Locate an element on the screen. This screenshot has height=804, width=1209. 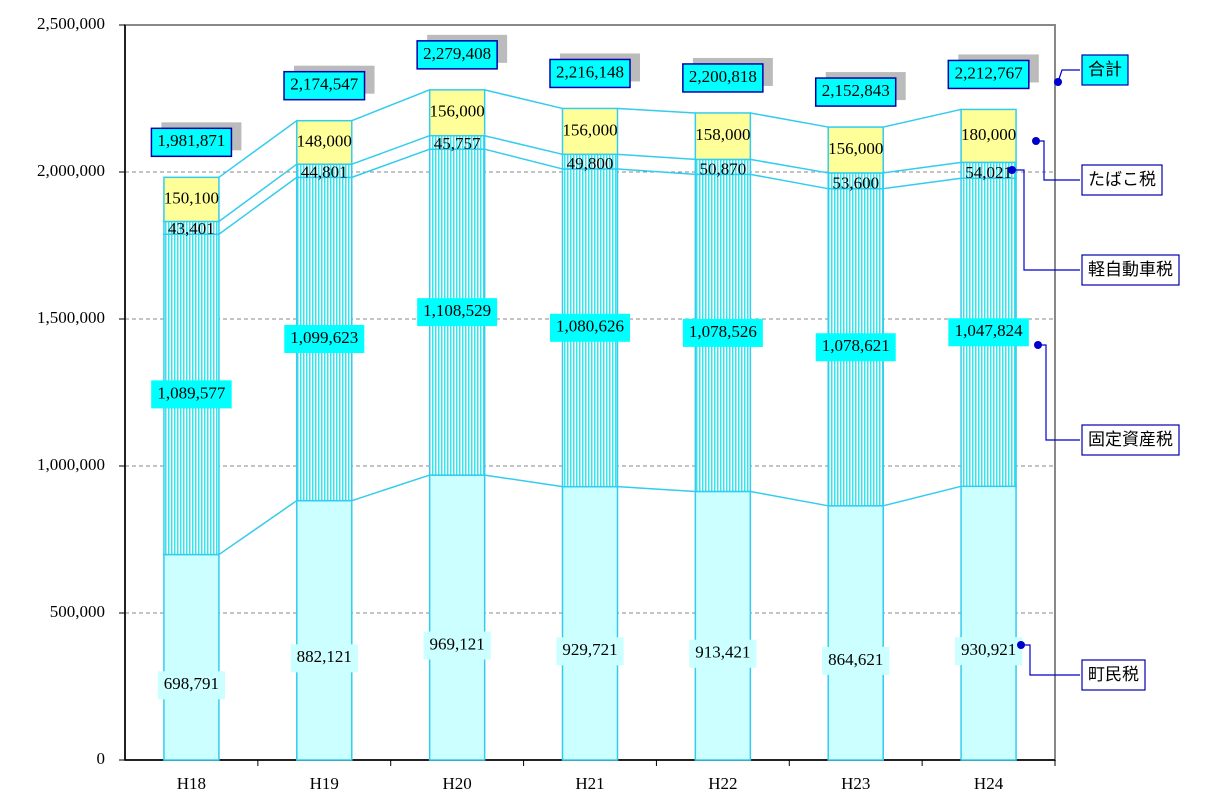
value-label-group: 49,800 is located at coordinates (590, 163).